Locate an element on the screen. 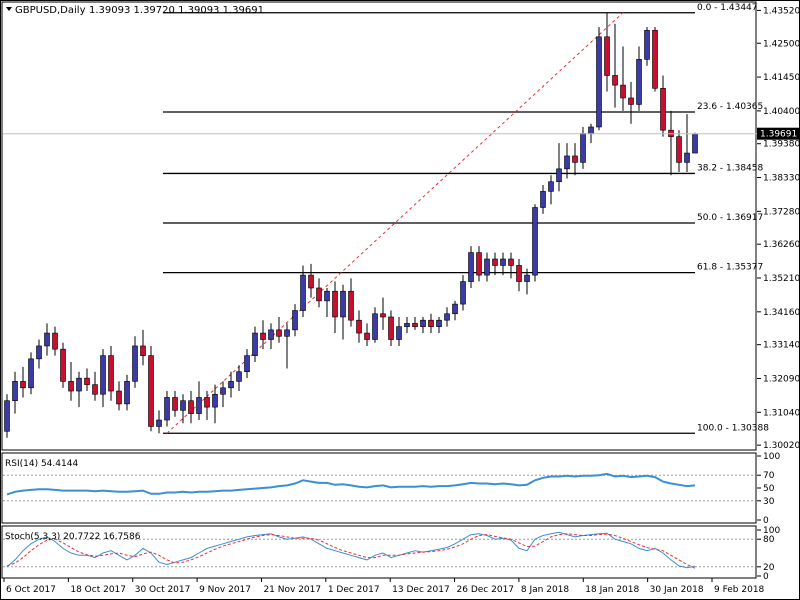 The width and height of the screenshot is (800, 600). rsi-label: RSI(14) 54.4144 is located at coordinates (41, 464).